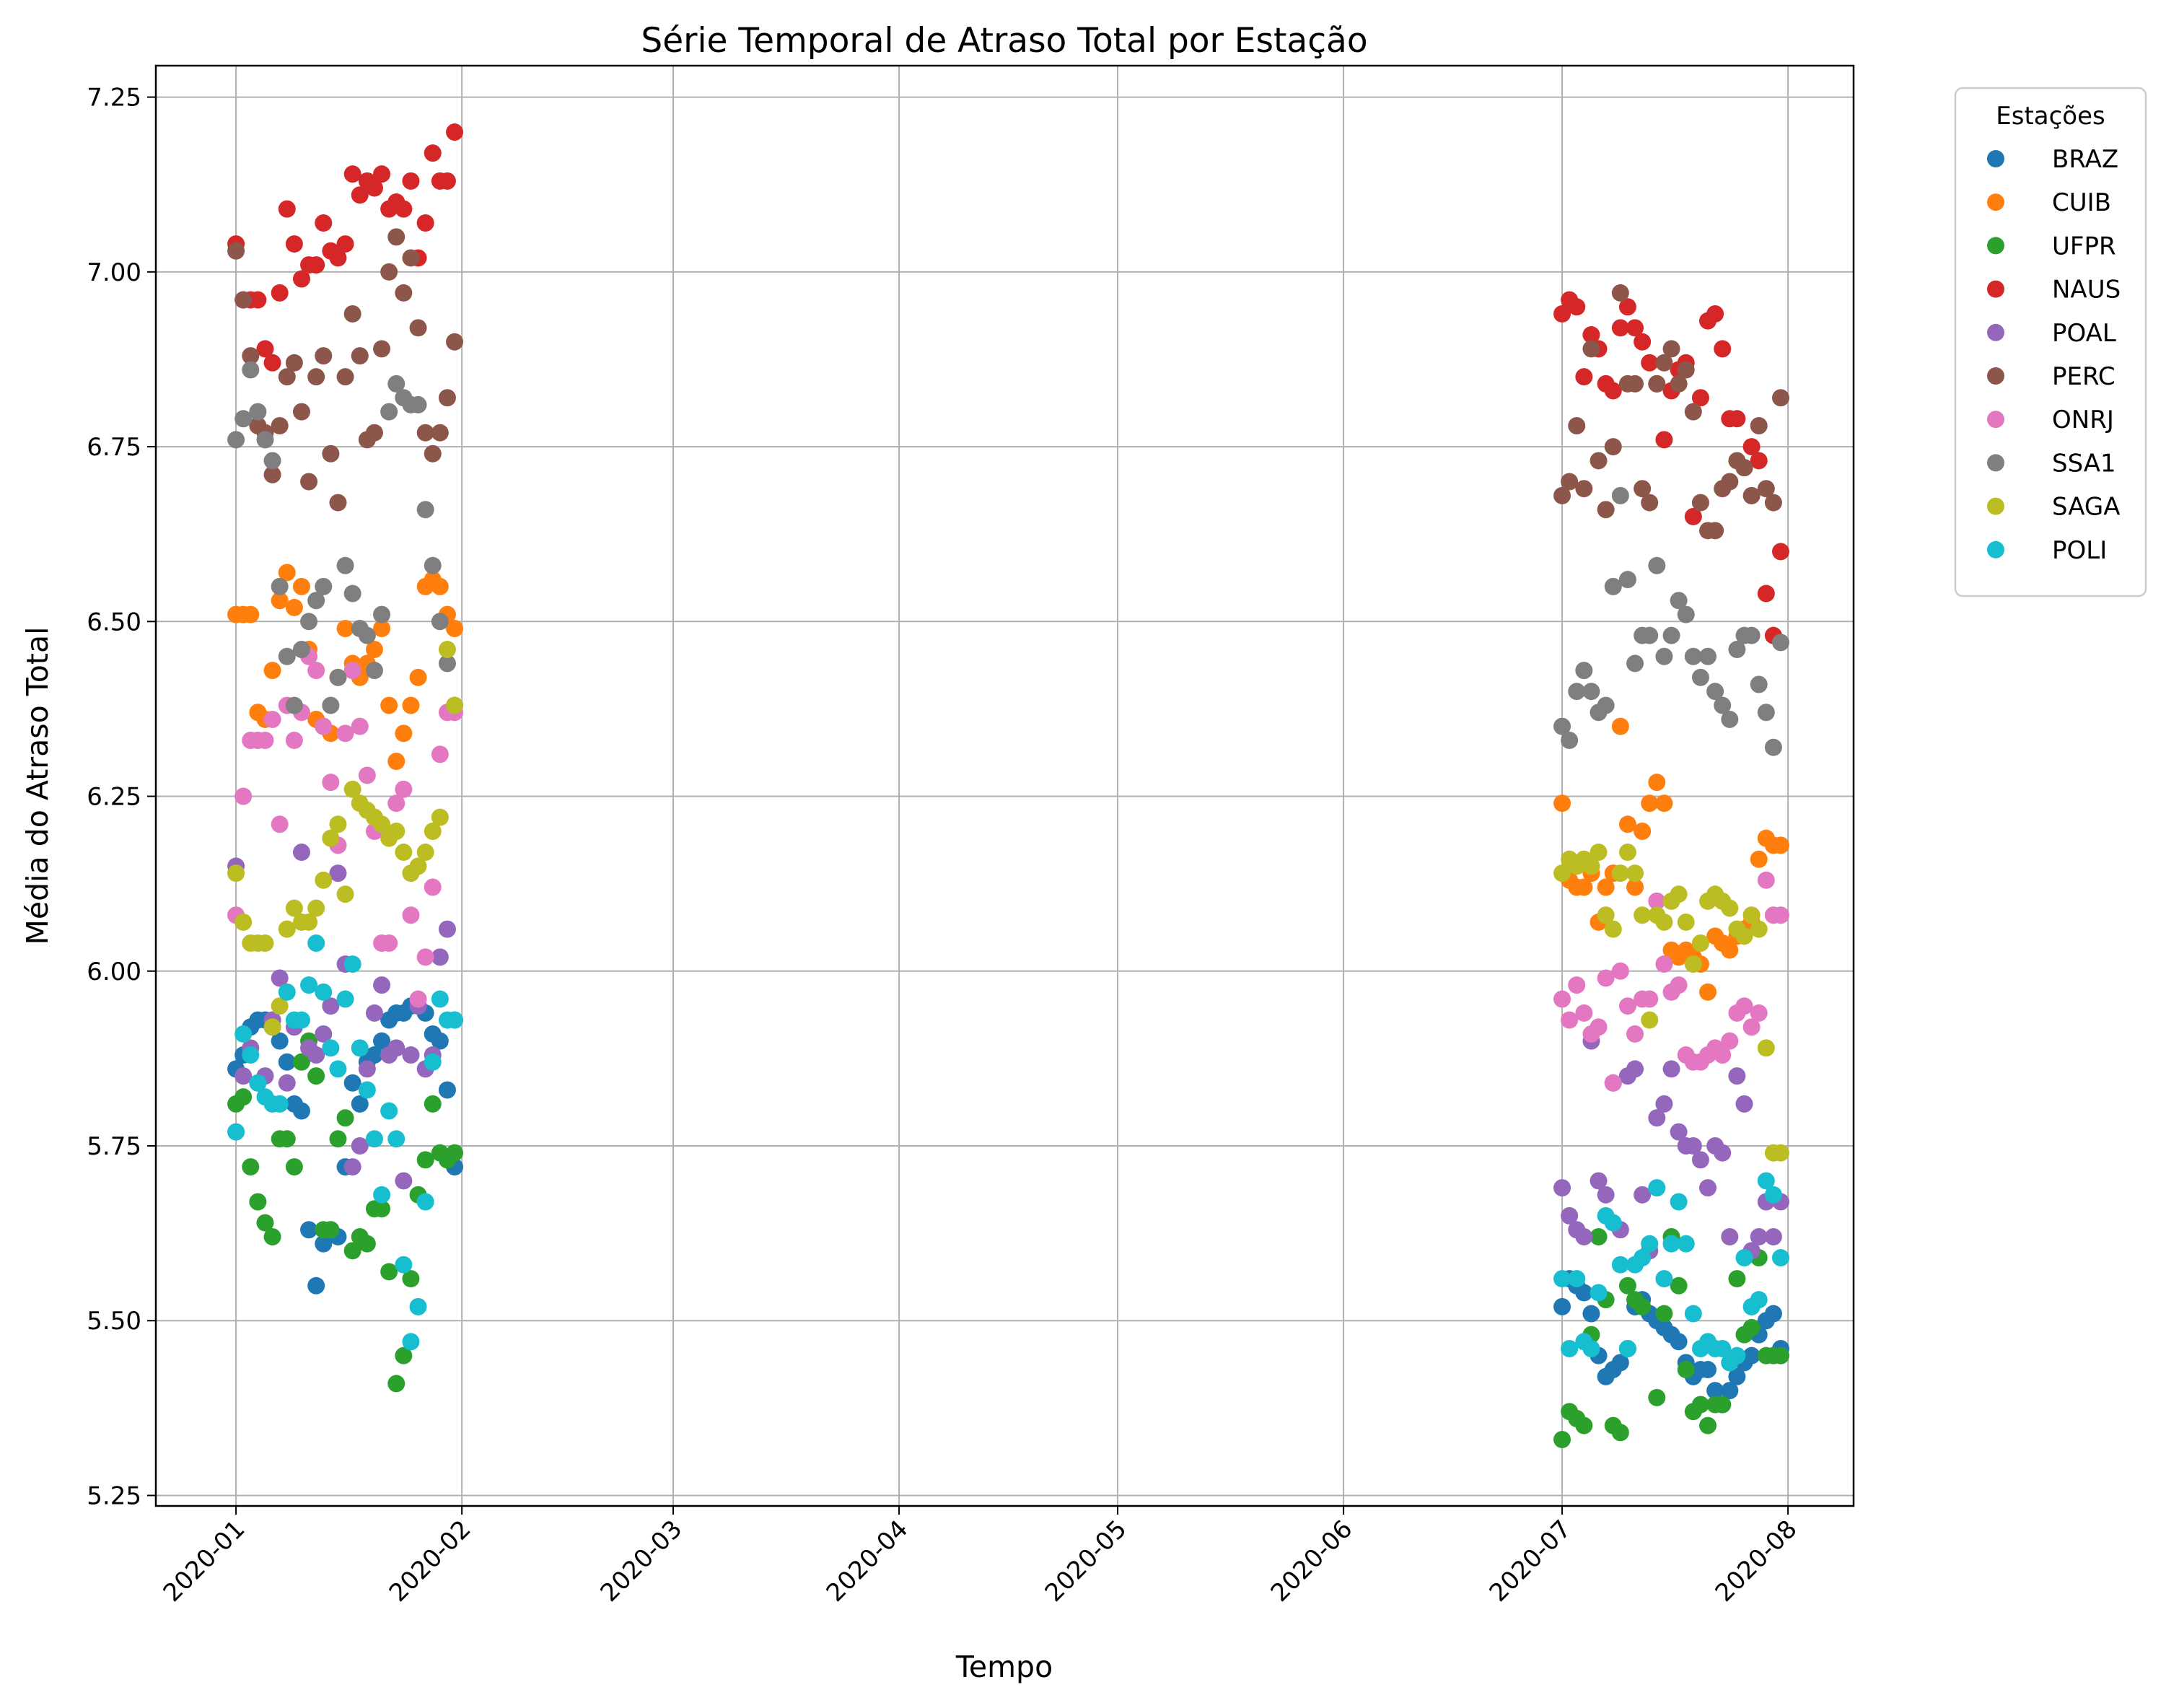 Image resolution: width=2166 pixels, height=1708 pixels. What do you see at coordinates (2079, 550) in the screenshot?
I see `legend-label-poli: POLI` at bounding box center [2079, 550].